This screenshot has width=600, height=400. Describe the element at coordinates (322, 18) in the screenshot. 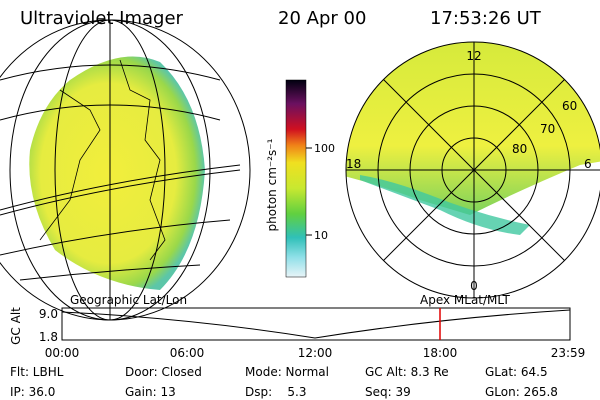

I see `date: 20 Apr 00` at that location.